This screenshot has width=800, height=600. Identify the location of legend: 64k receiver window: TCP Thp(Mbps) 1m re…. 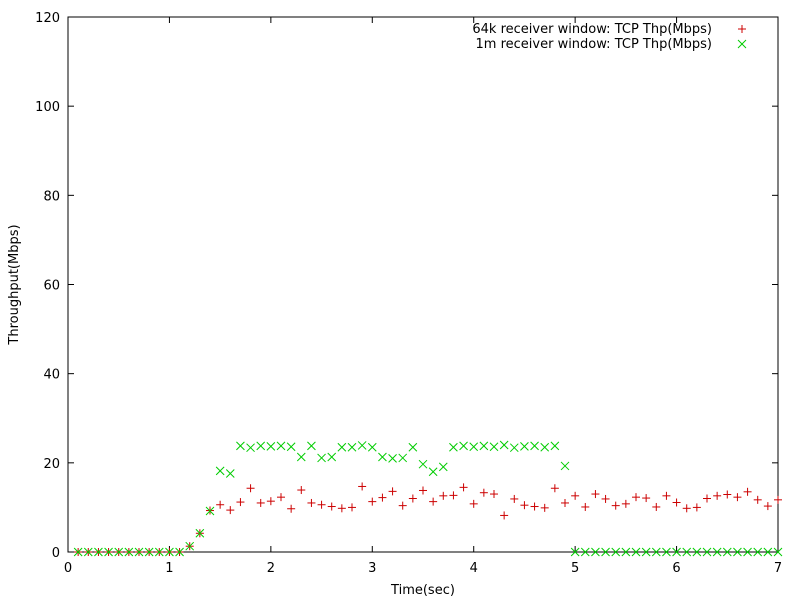
(609, 37).